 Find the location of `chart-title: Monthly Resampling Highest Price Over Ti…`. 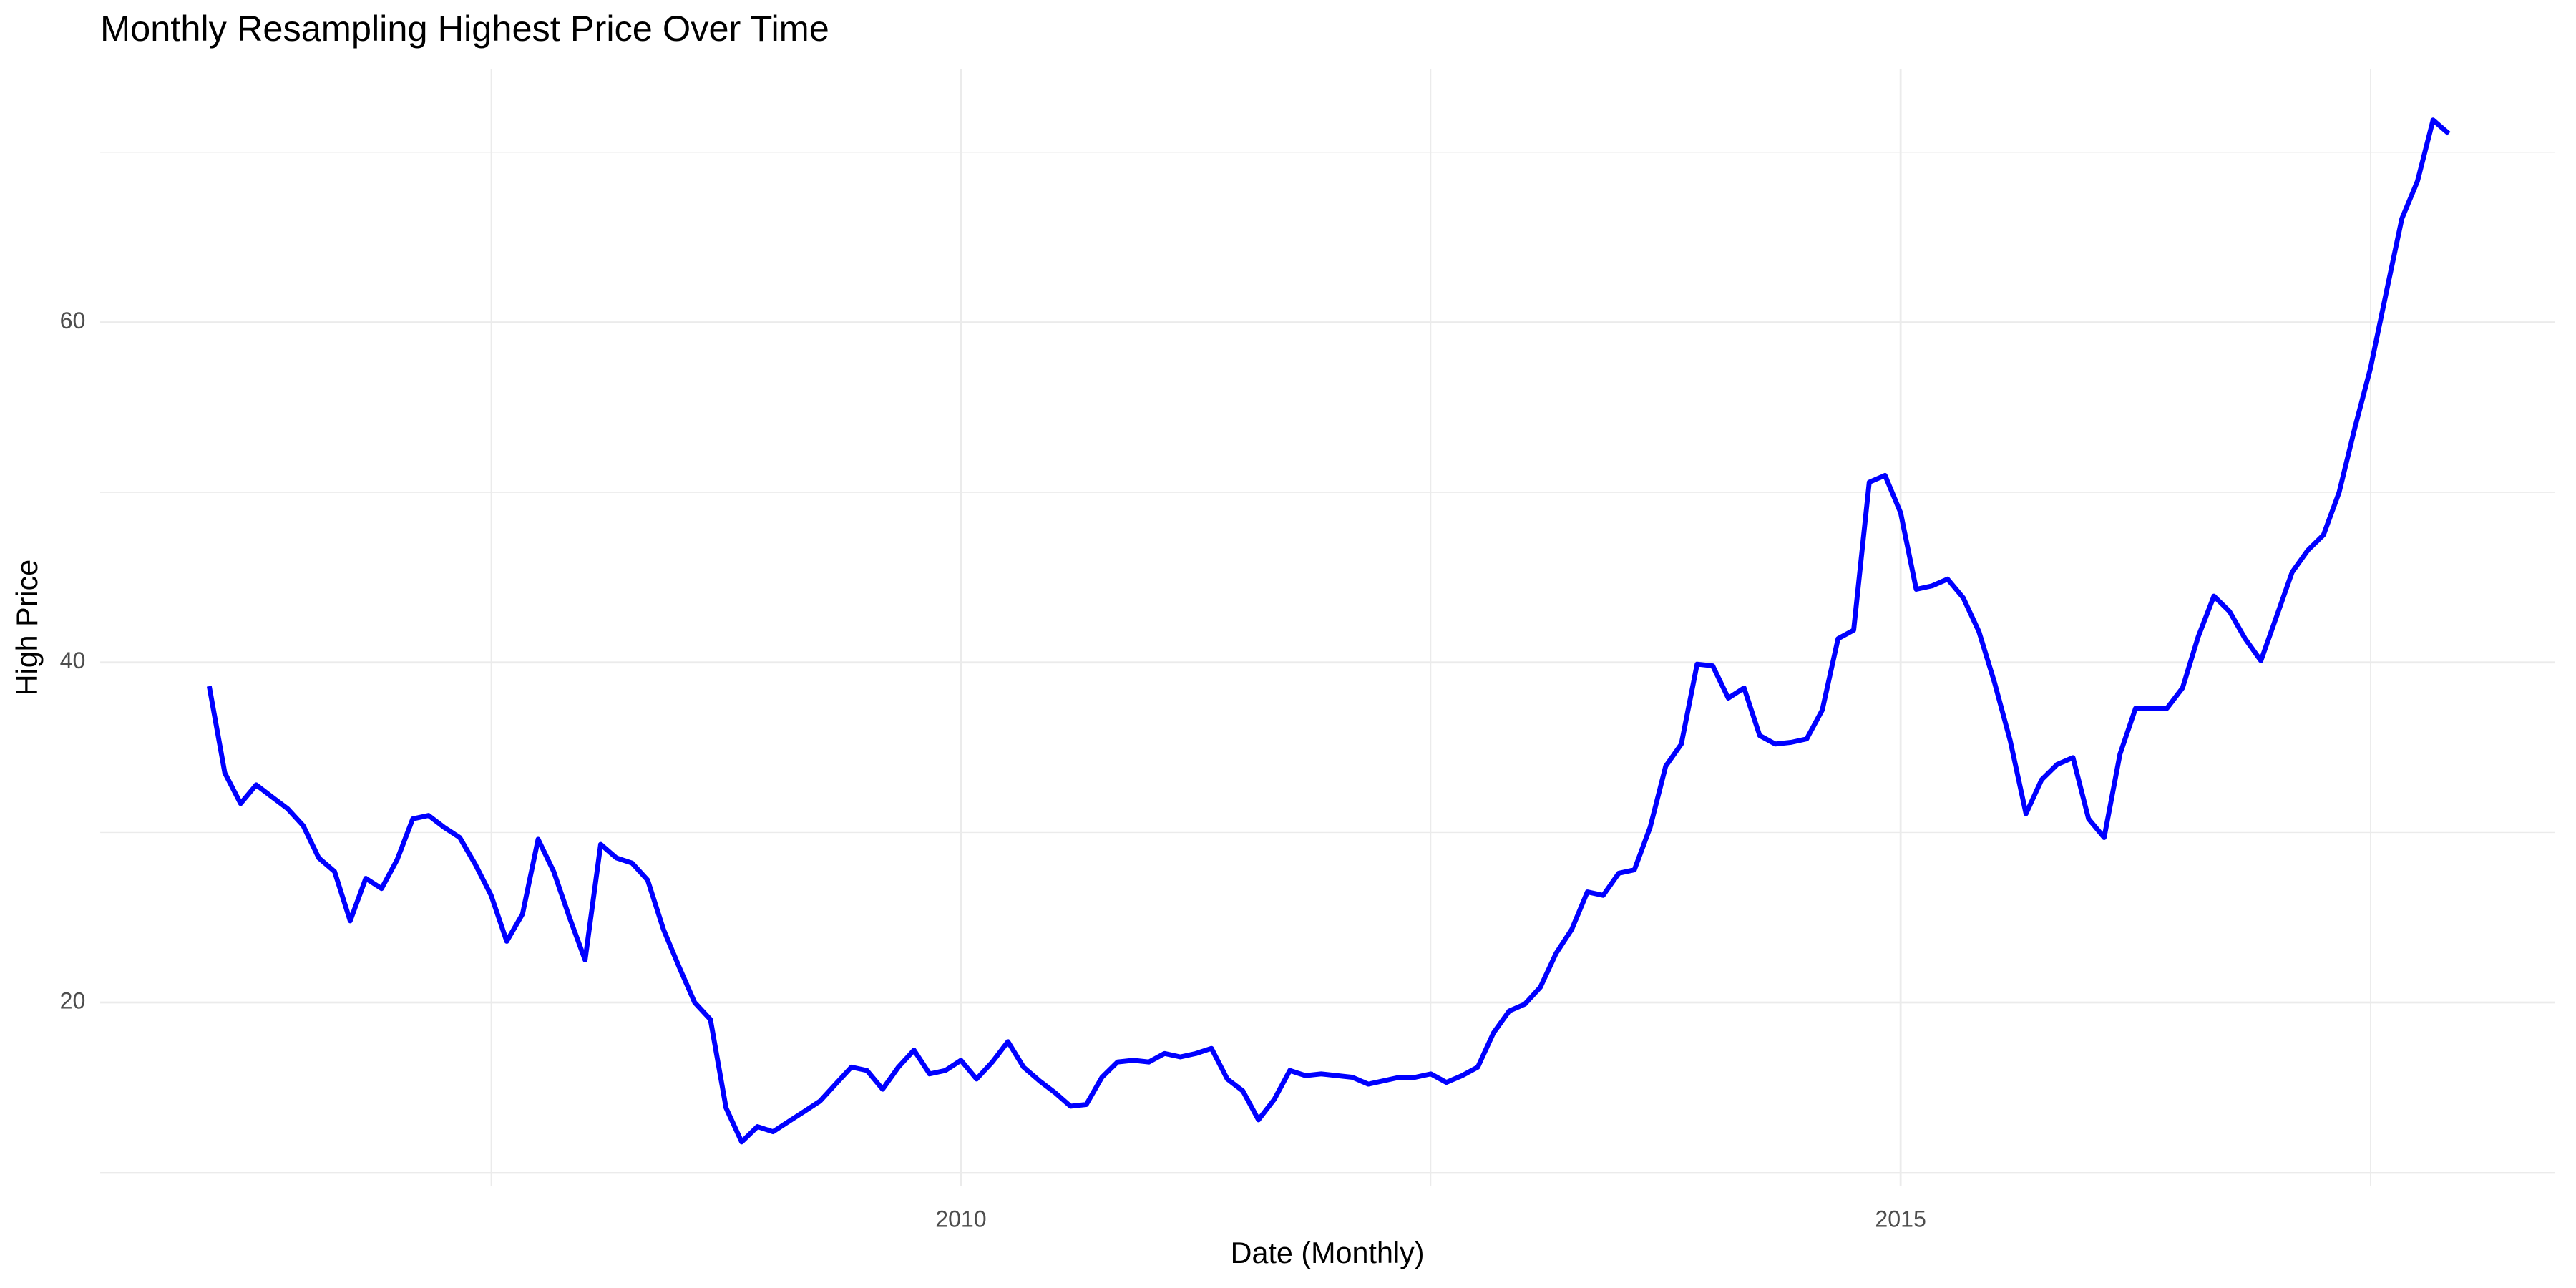

chart-title: Monthly Resampling Highest Price Over Ti… is located at coordinates (464, 28).